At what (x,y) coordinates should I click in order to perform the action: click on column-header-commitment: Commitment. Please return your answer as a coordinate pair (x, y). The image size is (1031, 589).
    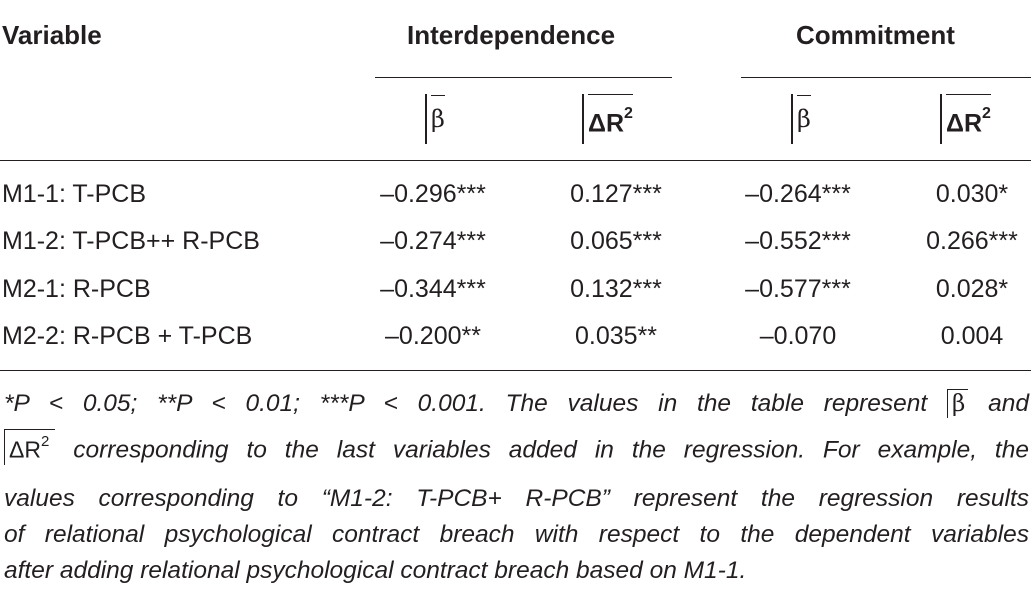
    Looking at the image, I should click on (875, 35).